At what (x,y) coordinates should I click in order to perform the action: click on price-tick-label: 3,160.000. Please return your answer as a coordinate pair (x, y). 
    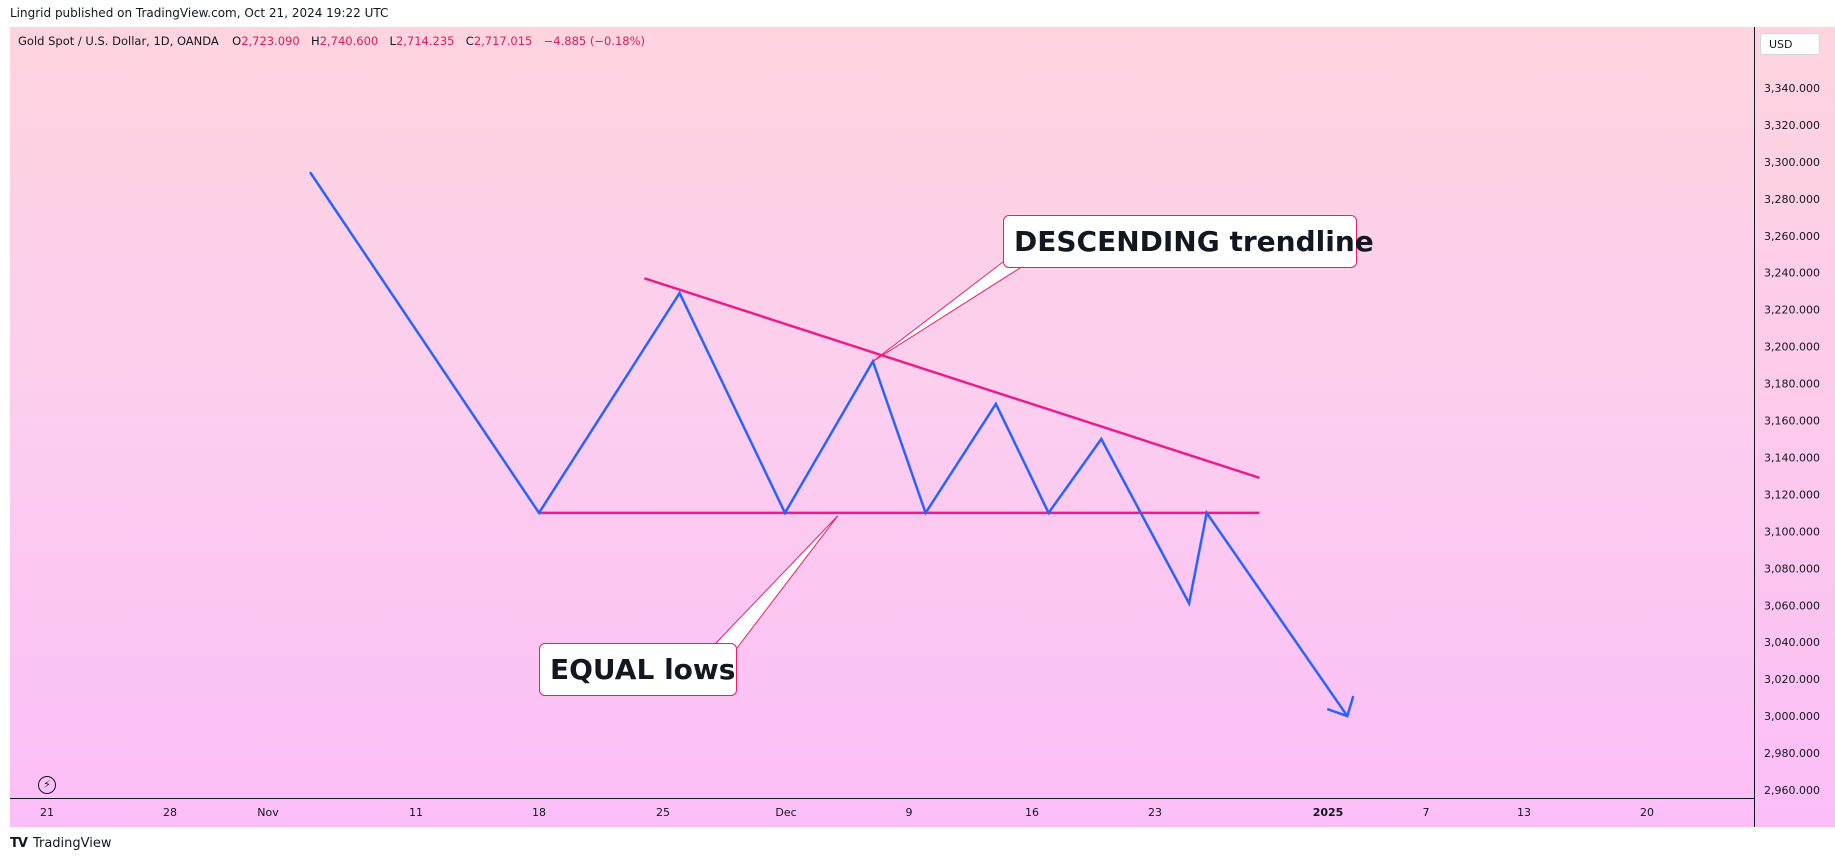
    Looking at the image, I should click on (1792, 421).